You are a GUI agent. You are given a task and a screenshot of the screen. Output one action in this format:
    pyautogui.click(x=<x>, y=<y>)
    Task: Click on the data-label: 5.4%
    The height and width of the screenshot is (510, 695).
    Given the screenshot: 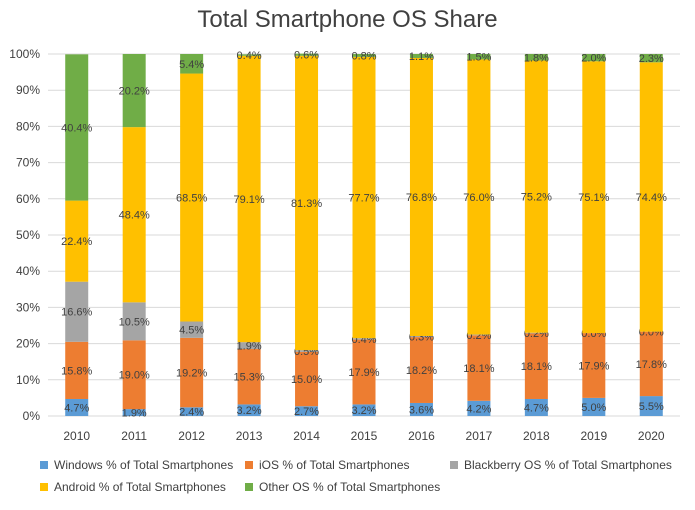 What is the action you would take?
    pyautogui.click(x=191, y=65)
    